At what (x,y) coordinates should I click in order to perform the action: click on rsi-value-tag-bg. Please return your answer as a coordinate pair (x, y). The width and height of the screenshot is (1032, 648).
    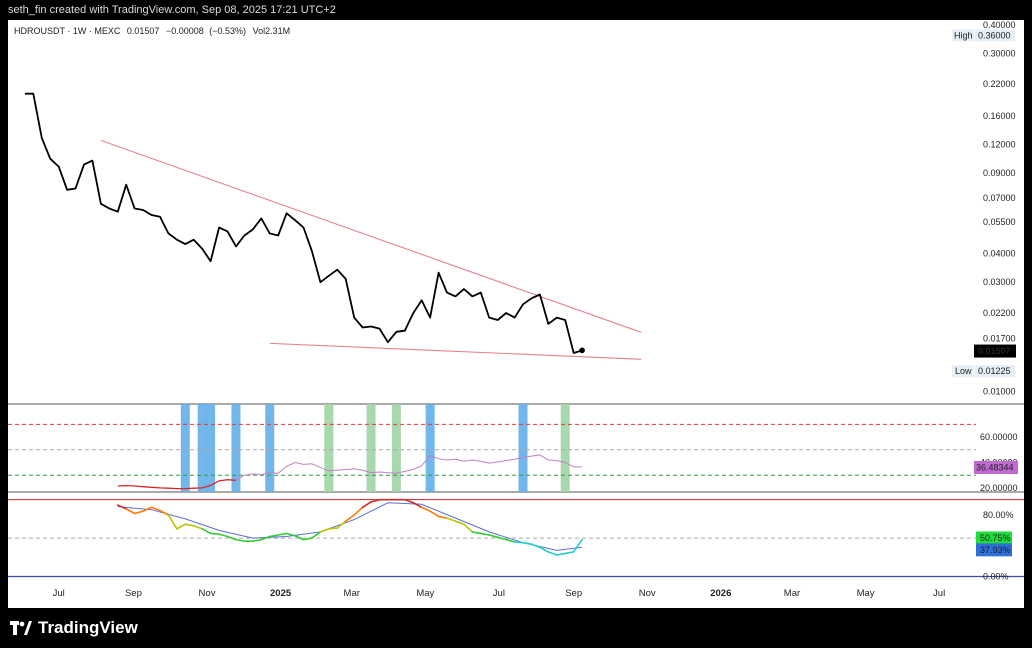
    Looking at the image, I should click on (996, 467).